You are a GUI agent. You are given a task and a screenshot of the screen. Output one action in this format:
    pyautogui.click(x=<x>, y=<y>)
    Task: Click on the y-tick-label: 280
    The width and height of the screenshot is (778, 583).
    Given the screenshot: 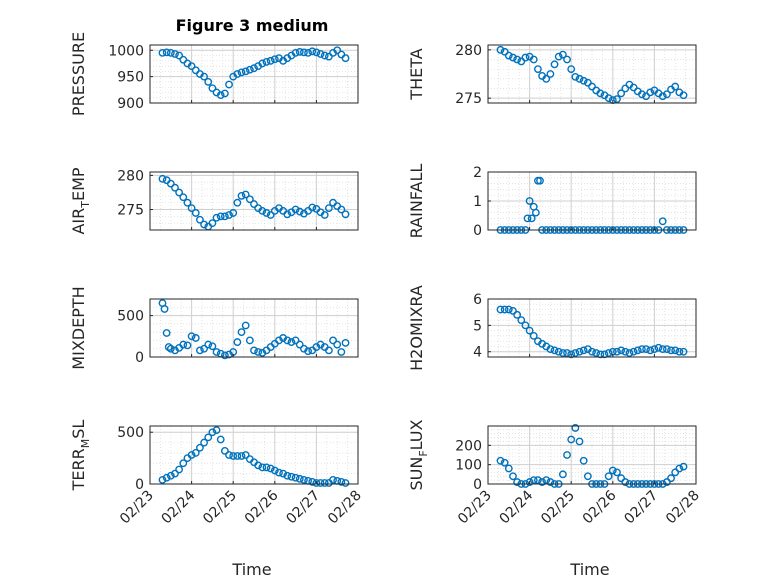 What is the action you would take?
    pyautogui.click(x=130, y=176)
    